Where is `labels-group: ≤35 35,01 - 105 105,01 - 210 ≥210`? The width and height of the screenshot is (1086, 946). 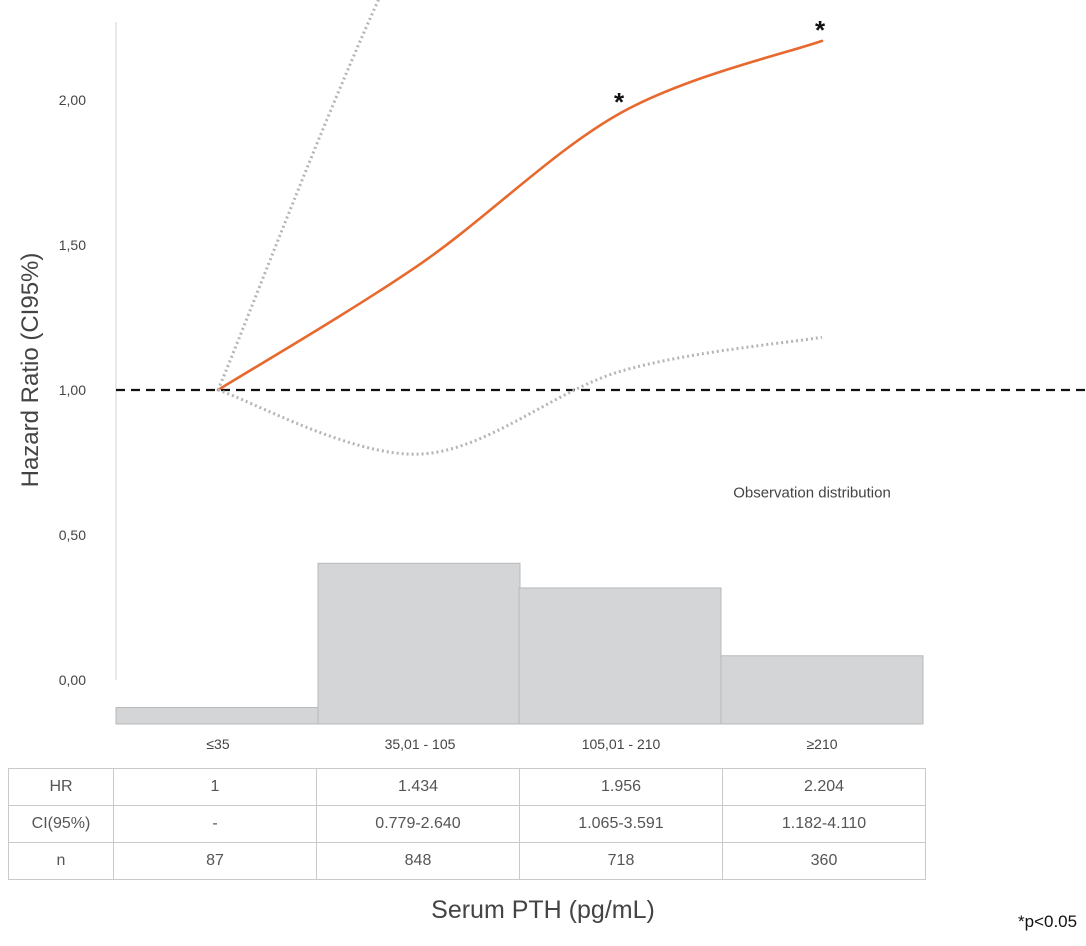 labels-group: ≤35 35,01 - 105 105,01 - 210 ≥210 is located at coordinates (521, 744).